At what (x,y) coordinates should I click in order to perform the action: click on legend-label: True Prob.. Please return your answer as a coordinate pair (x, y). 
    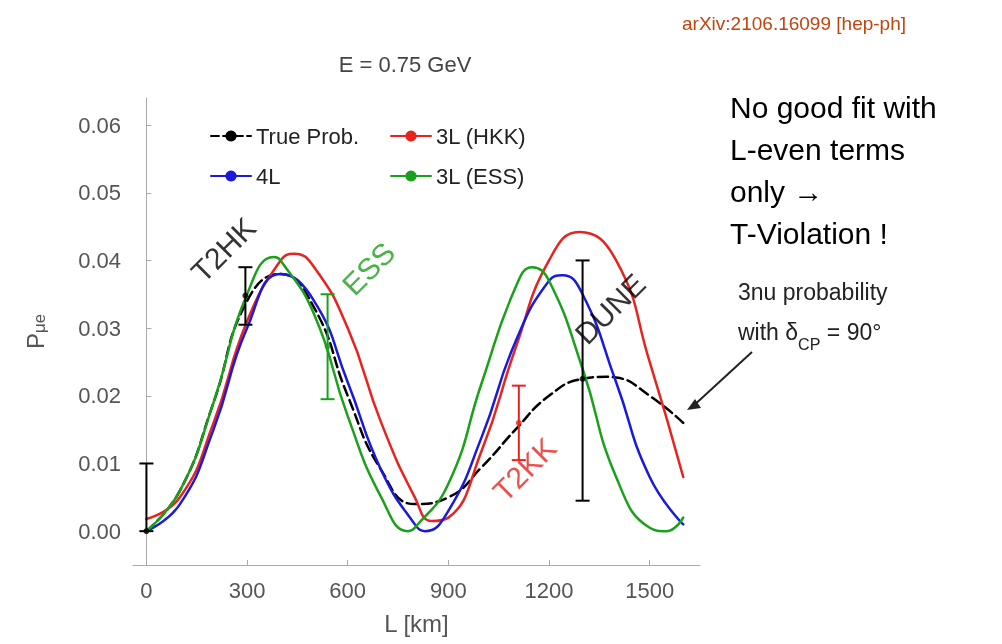
    Looking at the image, I should click on (308, 136).